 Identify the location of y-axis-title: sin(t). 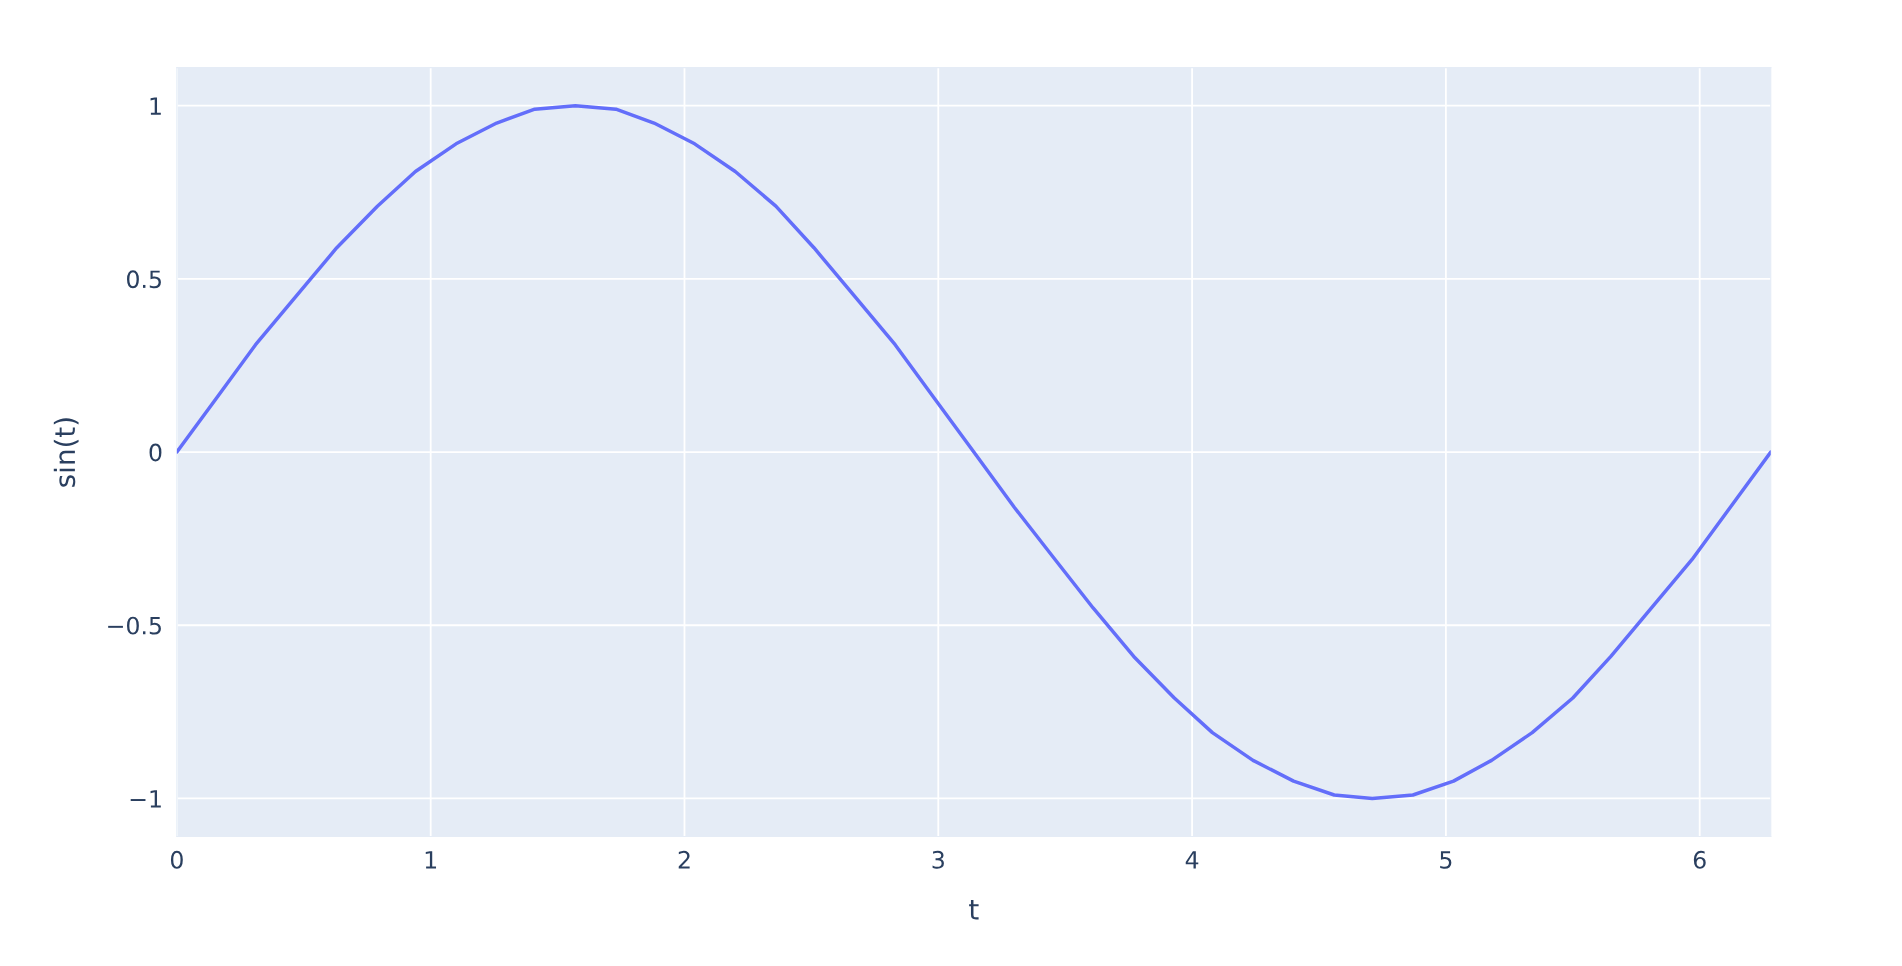
(66, 452).